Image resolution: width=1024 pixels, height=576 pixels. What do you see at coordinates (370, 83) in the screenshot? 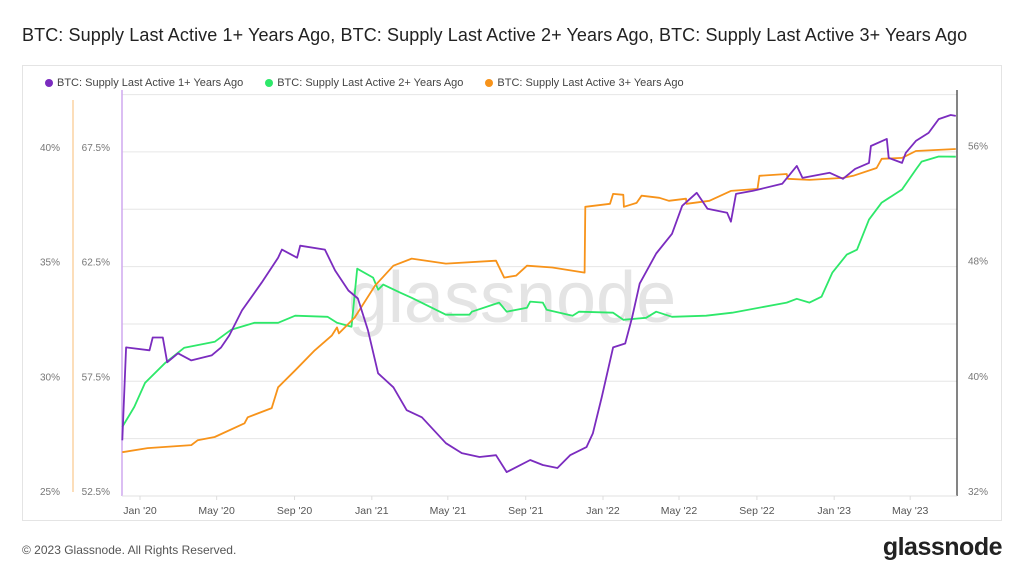
I see `legend-label: BTC: Supply Last Active 2+ Years Ago` at bounding box center [370, 83].